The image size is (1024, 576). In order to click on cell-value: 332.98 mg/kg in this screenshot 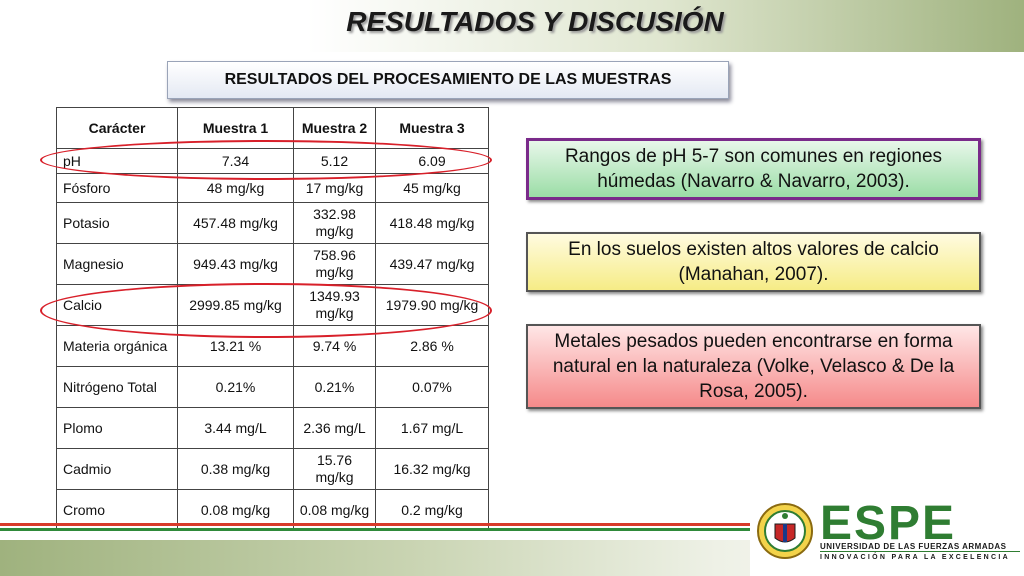, I will do `click(334, 223)`.